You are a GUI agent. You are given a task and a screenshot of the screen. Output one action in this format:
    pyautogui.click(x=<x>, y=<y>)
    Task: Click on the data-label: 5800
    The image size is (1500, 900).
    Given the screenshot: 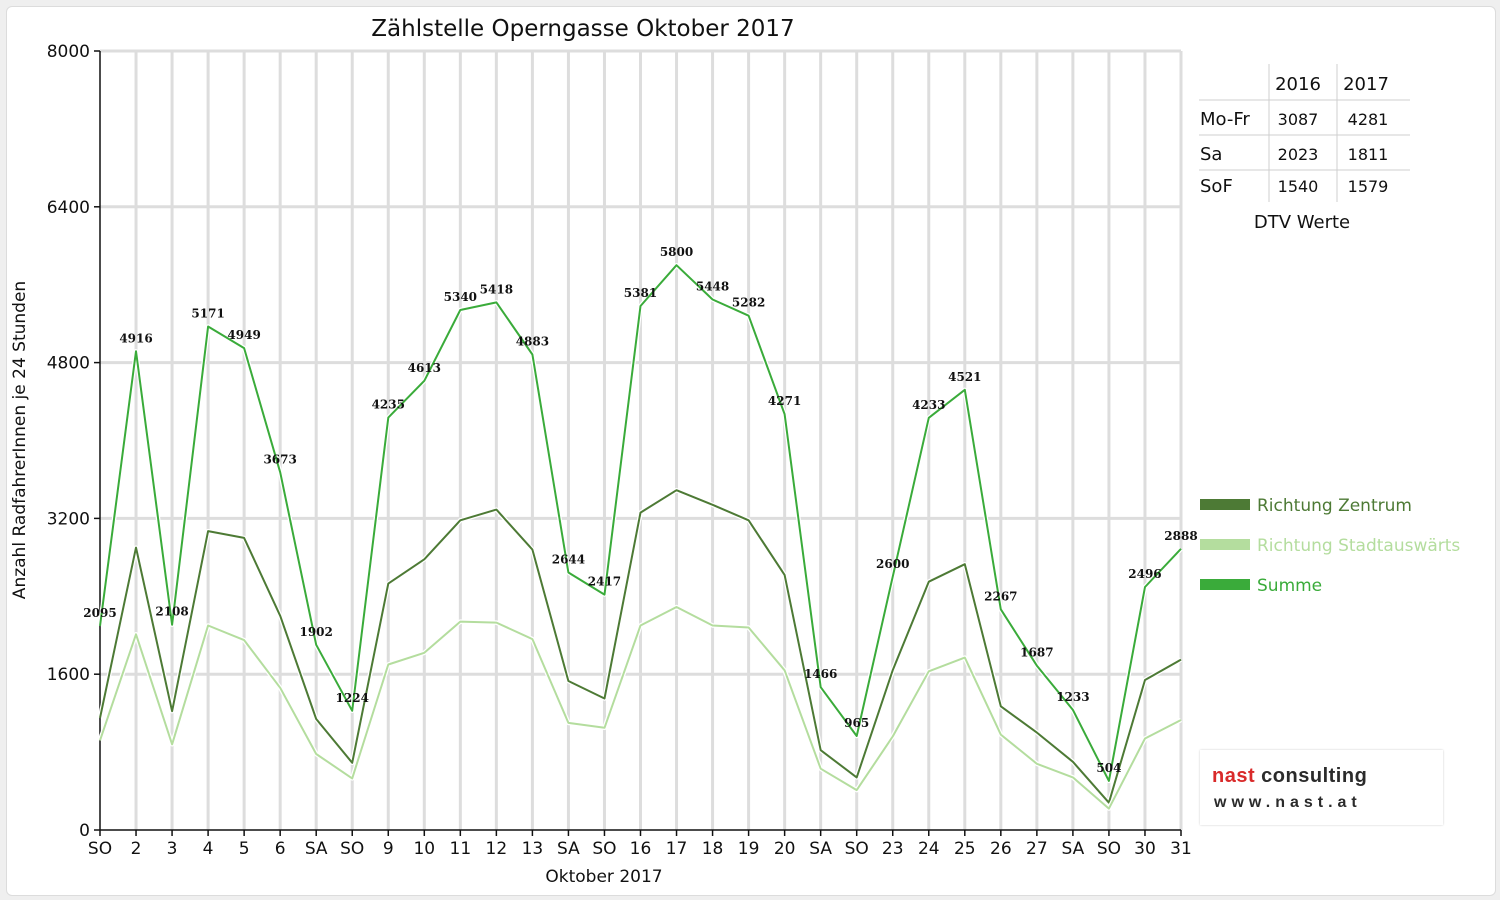 What is the action you would take?
    pyautogui.click(x=676, y=252)
    